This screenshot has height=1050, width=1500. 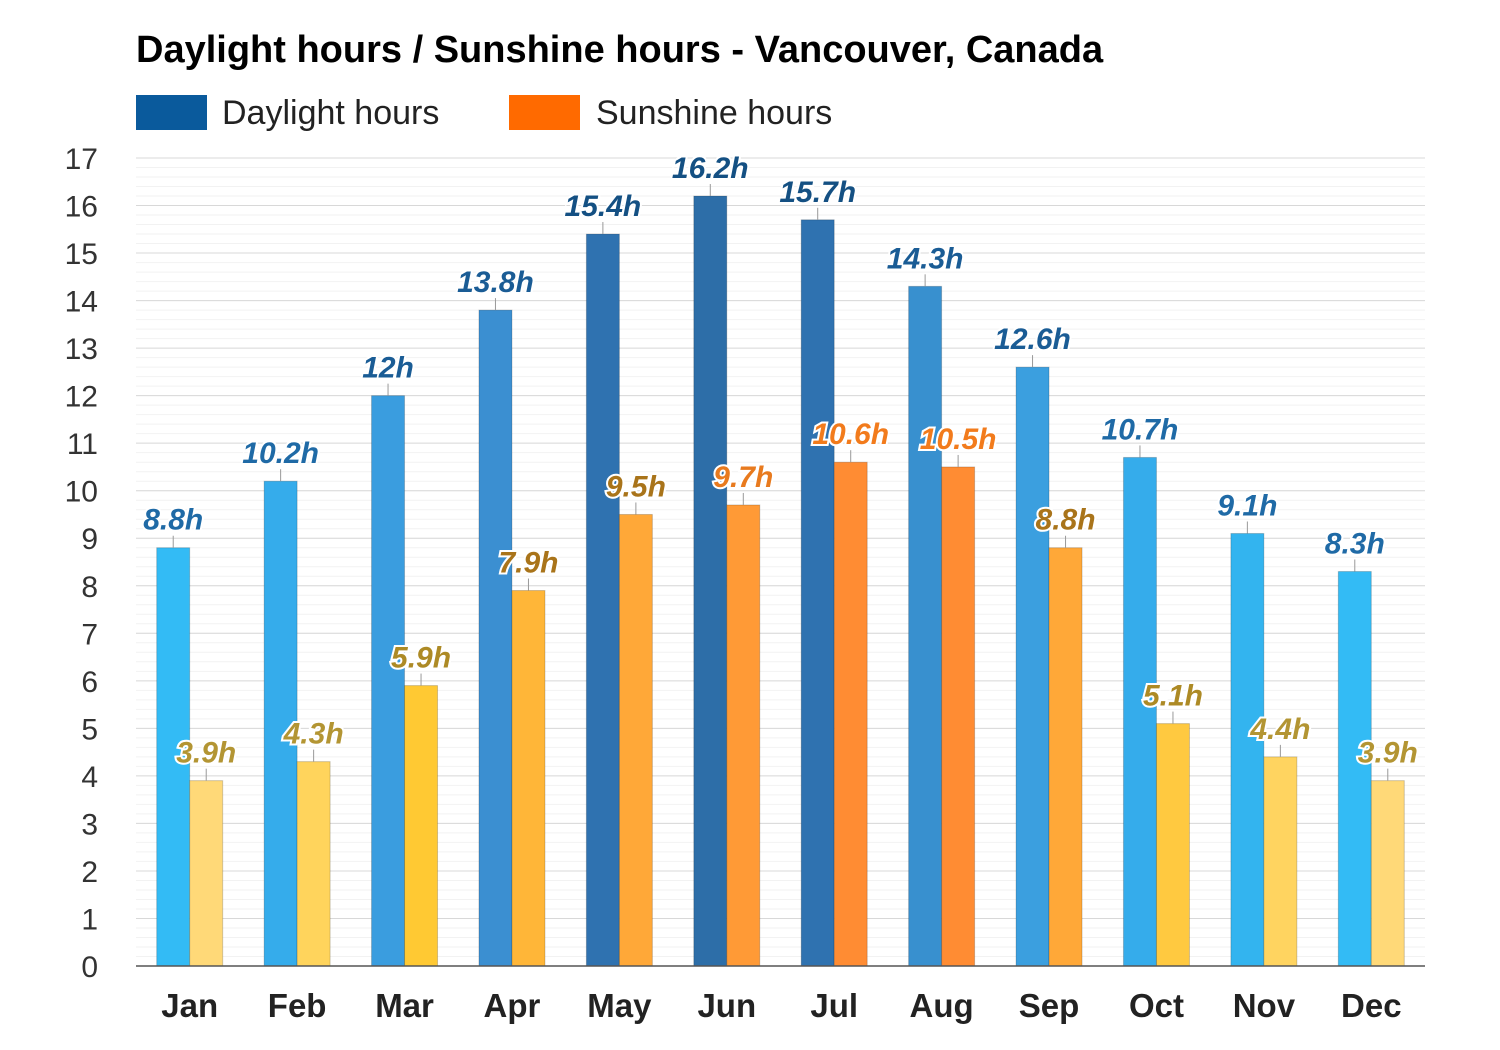 What do you see at coordinates (313, 734) in the screenshot?
I see `data-label-sunshine: 4.3h` at bounding box center [313, 734].